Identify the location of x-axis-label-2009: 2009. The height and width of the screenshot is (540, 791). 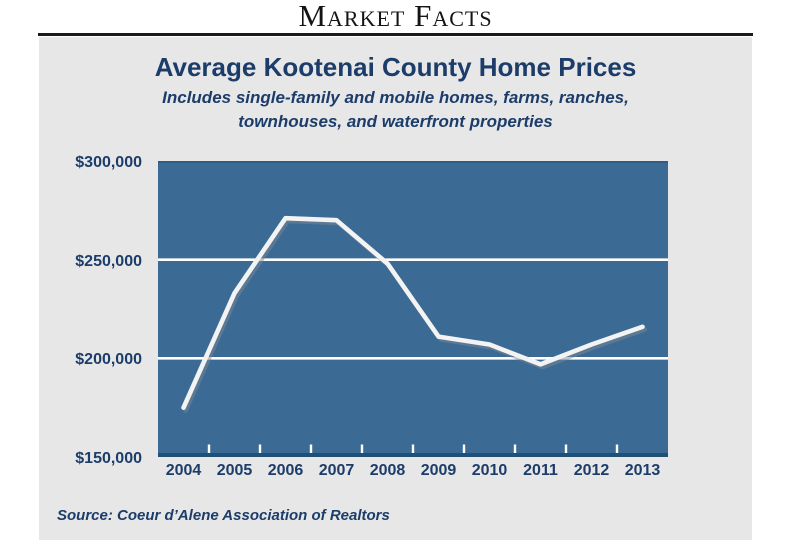
(438, 470).